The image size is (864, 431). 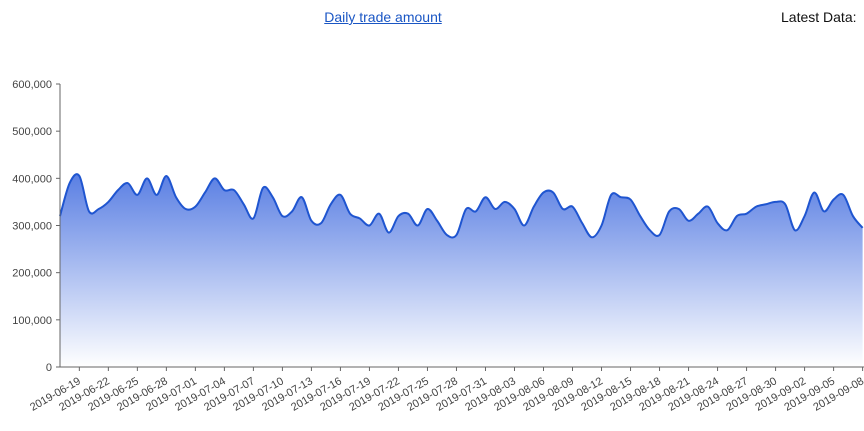 I want to click on y-tick-label: 400,000, so click(x=32, y=179).